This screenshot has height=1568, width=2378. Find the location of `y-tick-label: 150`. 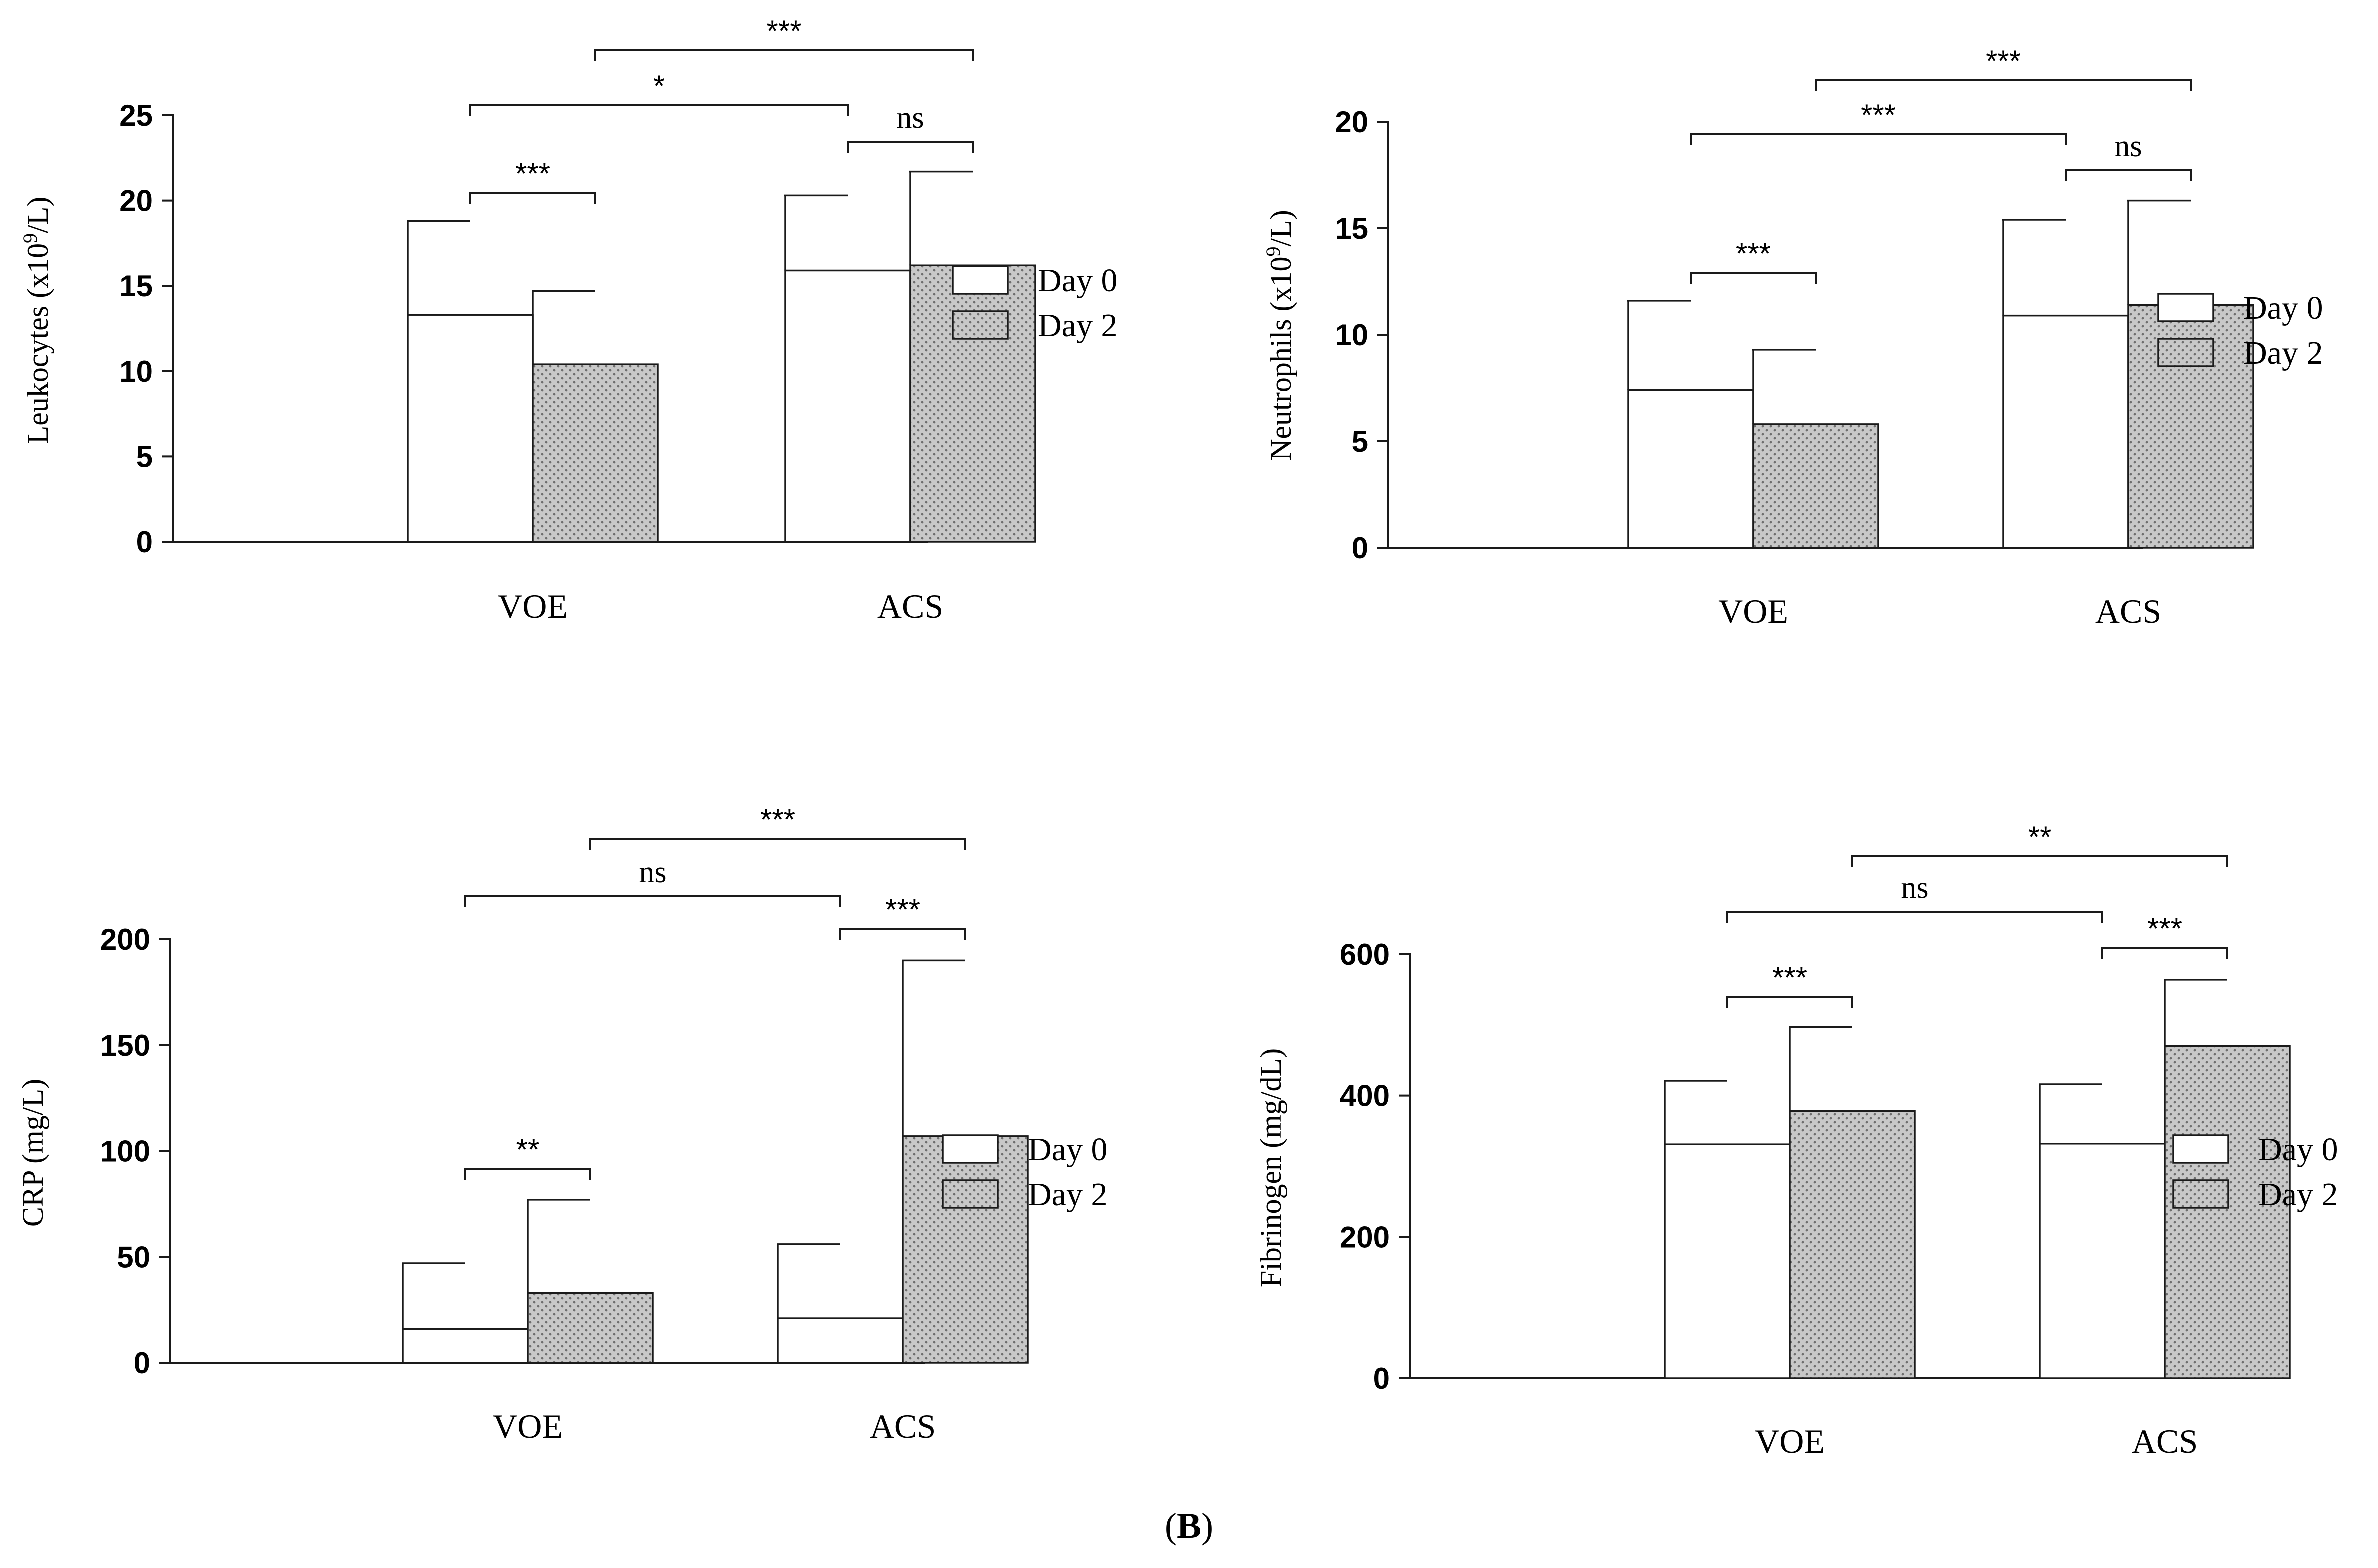

y-tick-label: 150 is located at coordinates (125, 1045).